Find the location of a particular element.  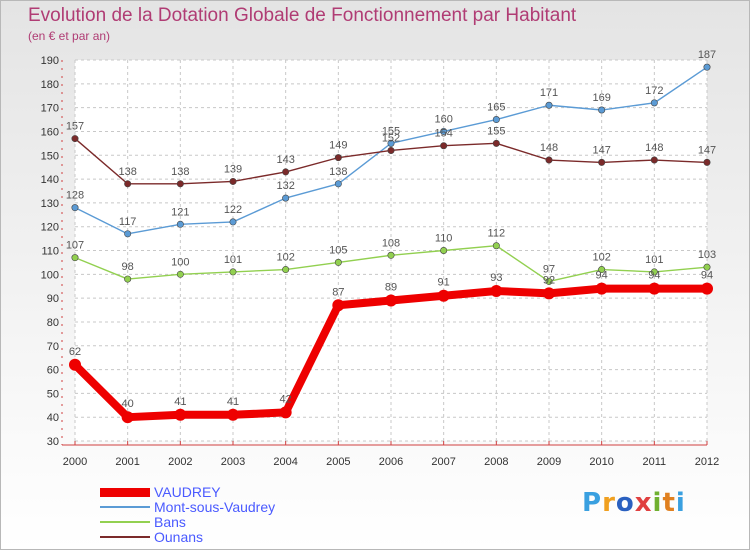

data-label-mont-sous-vaudrey: 165 is located at coordinates (496, 108).